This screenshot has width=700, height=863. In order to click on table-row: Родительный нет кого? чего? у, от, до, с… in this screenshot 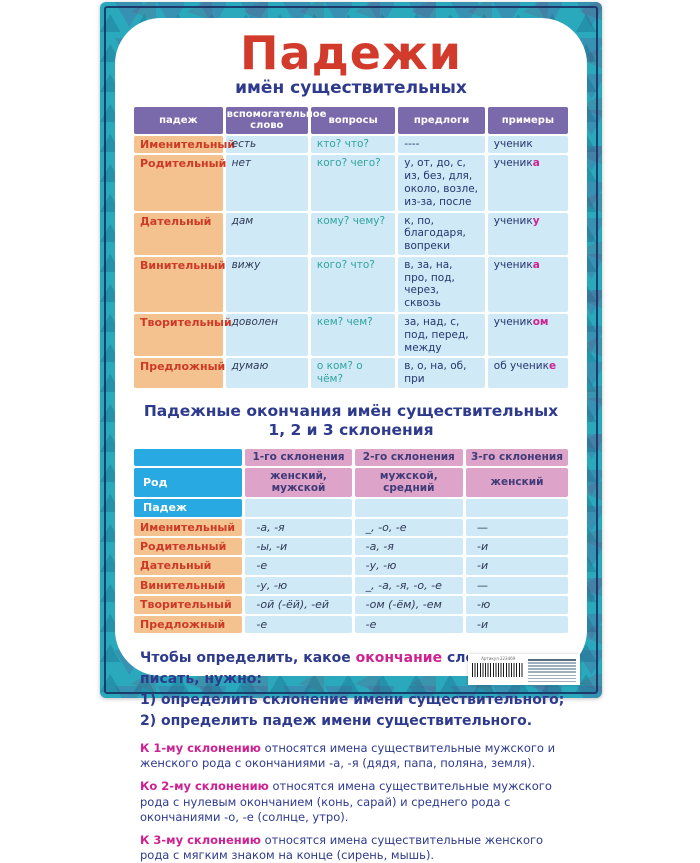, I will do `click(351, 183)`.